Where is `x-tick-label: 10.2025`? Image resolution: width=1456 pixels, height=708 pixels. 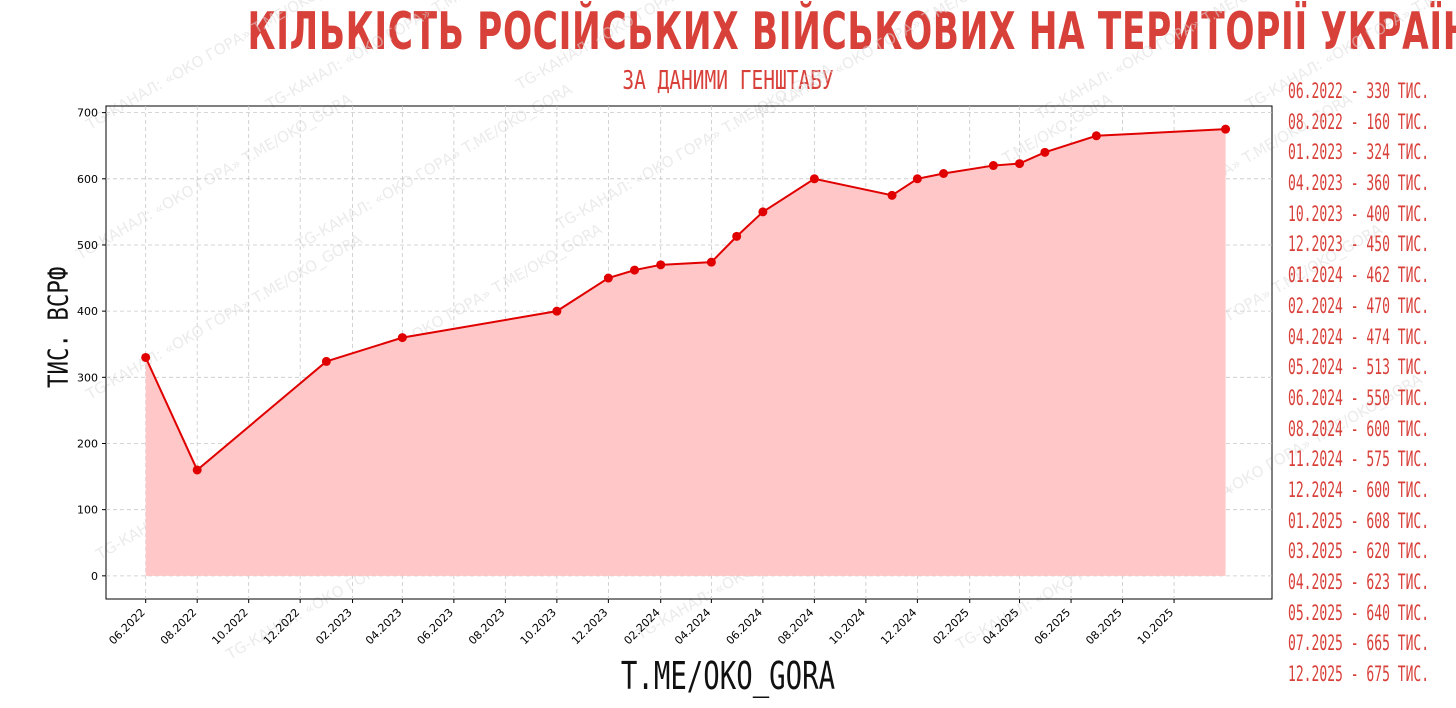 x-tick-label: 10.2025 is located at coordinates (1155, 626).